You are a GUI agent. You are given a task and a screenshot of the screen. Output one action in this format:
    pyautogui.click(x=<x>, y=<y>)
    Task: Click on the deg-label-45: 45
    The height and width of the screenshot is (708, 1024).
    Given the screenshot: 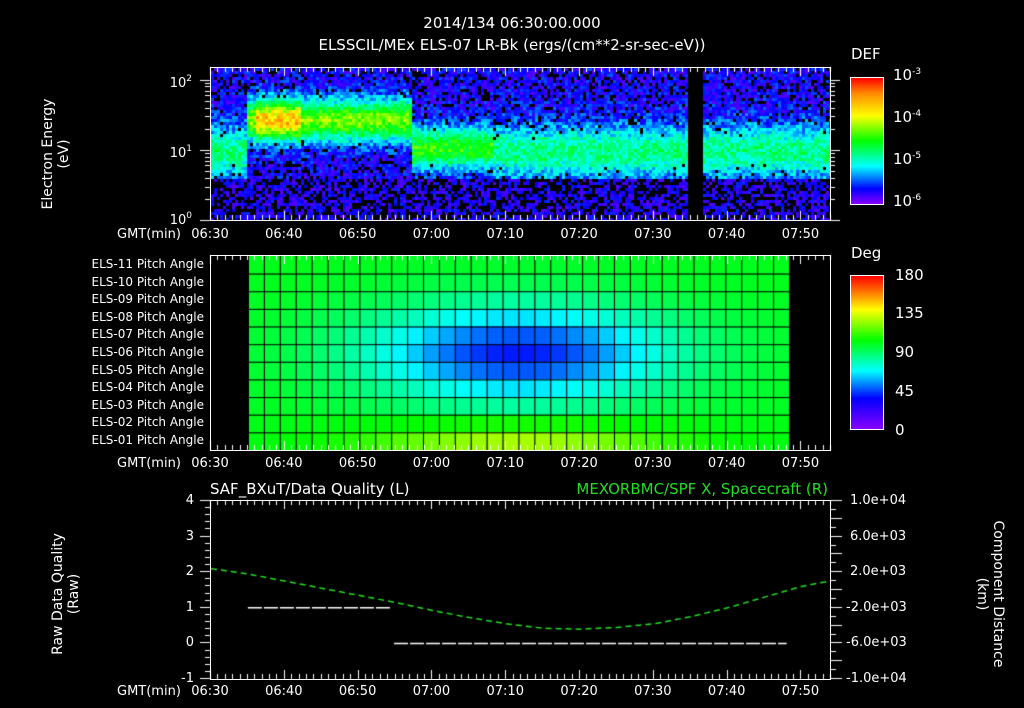 What is the action you would take?
    pyautogui.click(x=905, y=391)
    